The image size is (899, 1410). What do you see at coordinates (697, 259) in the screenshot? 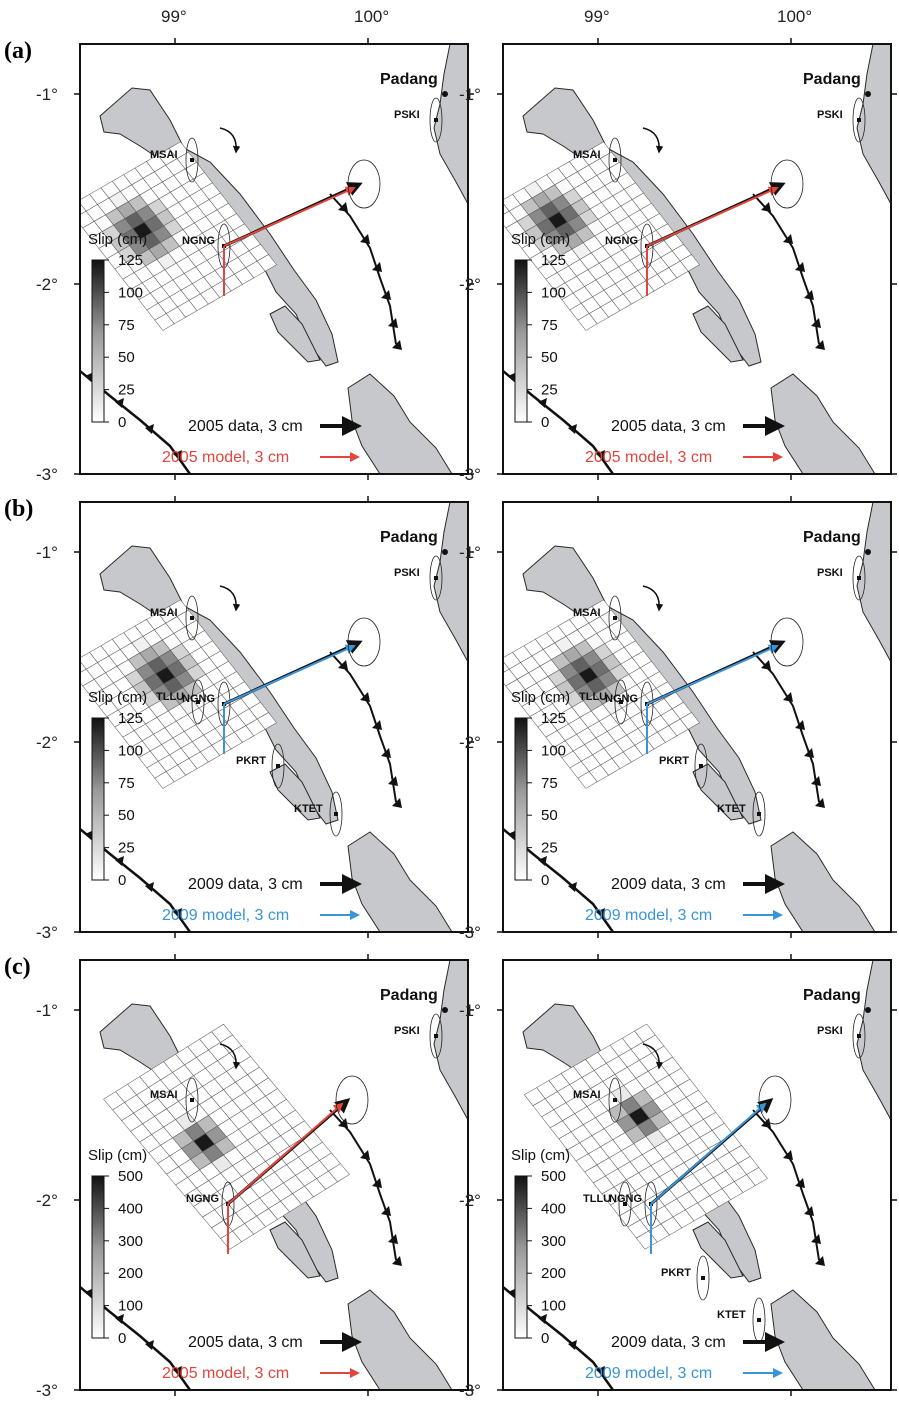
I see `map-area` at bounding box center [697, 259].